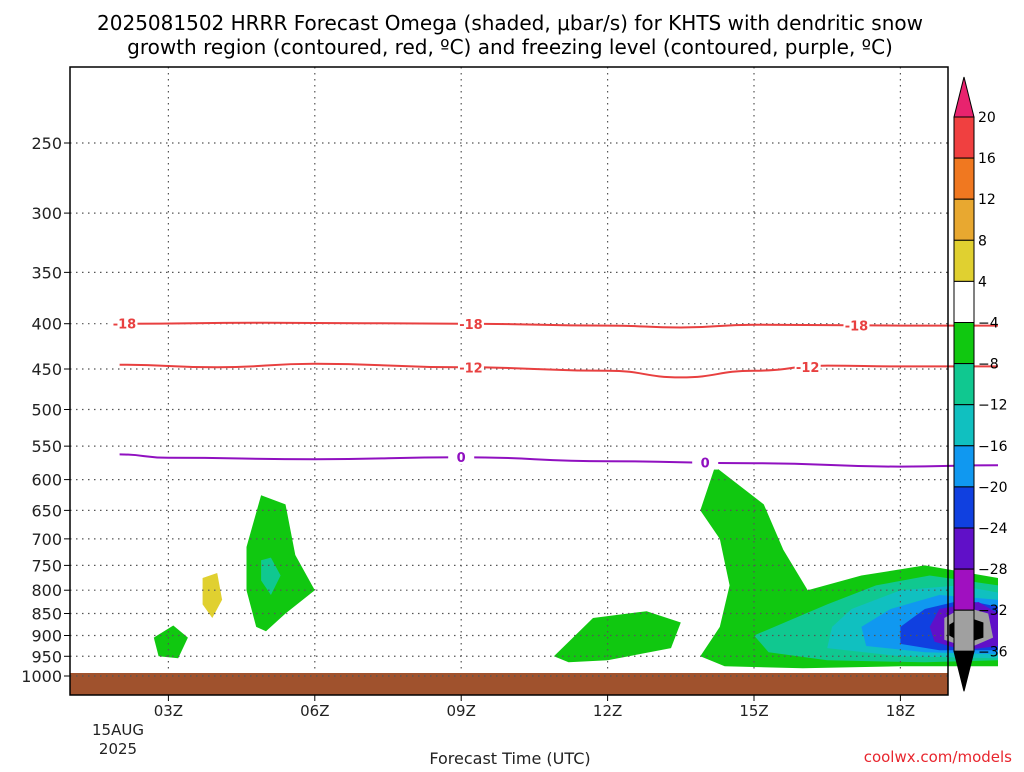  I want to click on colorbar-label-4: 4, so click(982, 282).